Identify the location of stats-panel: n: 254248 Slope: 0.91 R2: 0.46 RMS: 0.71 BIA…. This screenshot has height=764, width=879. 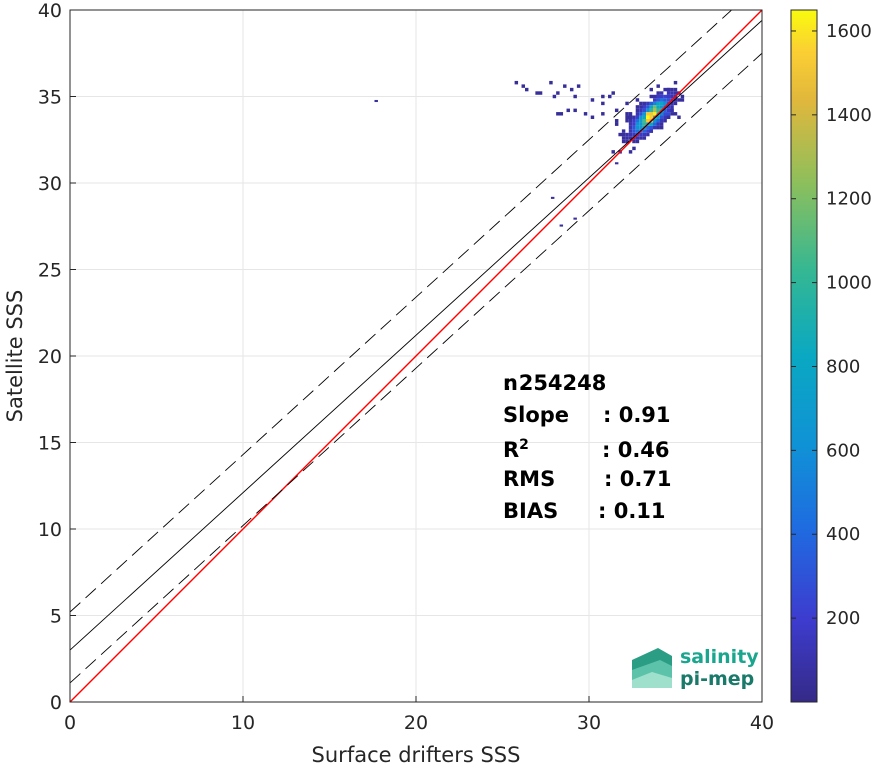
(587, 447).